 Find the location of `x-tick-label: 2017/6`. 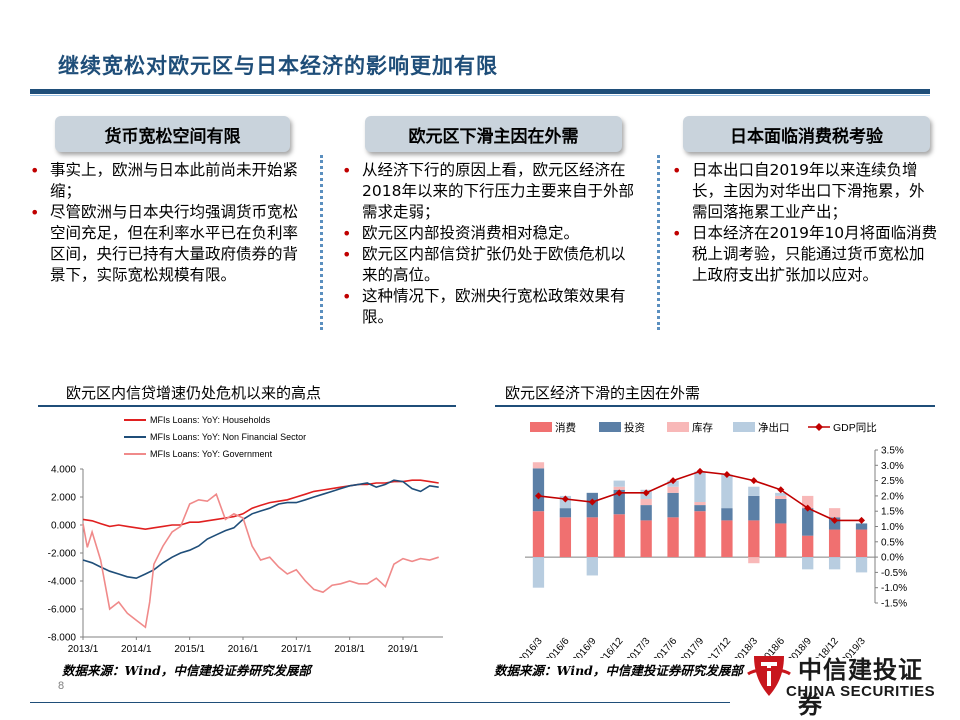

x-tick-label: 2017/6 is located at coordinates (665, 647).